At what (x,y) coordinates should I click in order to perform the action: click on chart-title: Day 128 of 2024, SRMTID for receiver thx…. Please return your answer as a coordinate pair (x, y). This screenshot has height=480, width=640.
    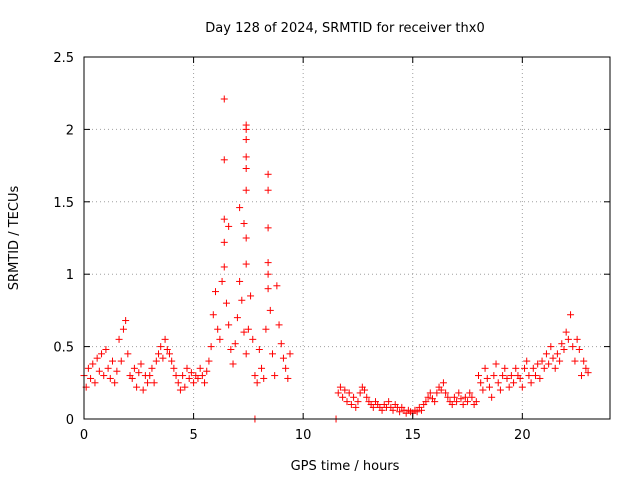
    Looking at the image, I should click on (344, 28).